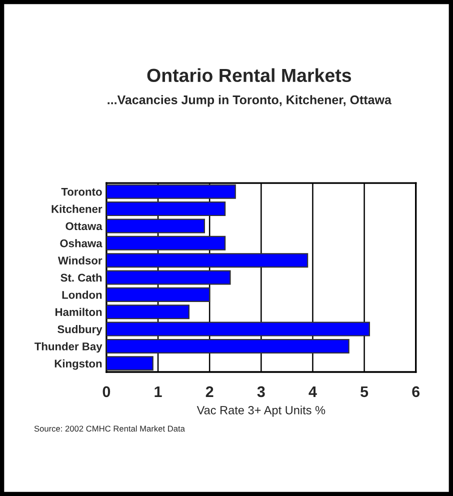 The width and height of the screenshot is (453, 496). What do you see at coordinates (261, 392) in the screenshot?
I see `x-tick-label: 3` at bounding box center [261, 392].